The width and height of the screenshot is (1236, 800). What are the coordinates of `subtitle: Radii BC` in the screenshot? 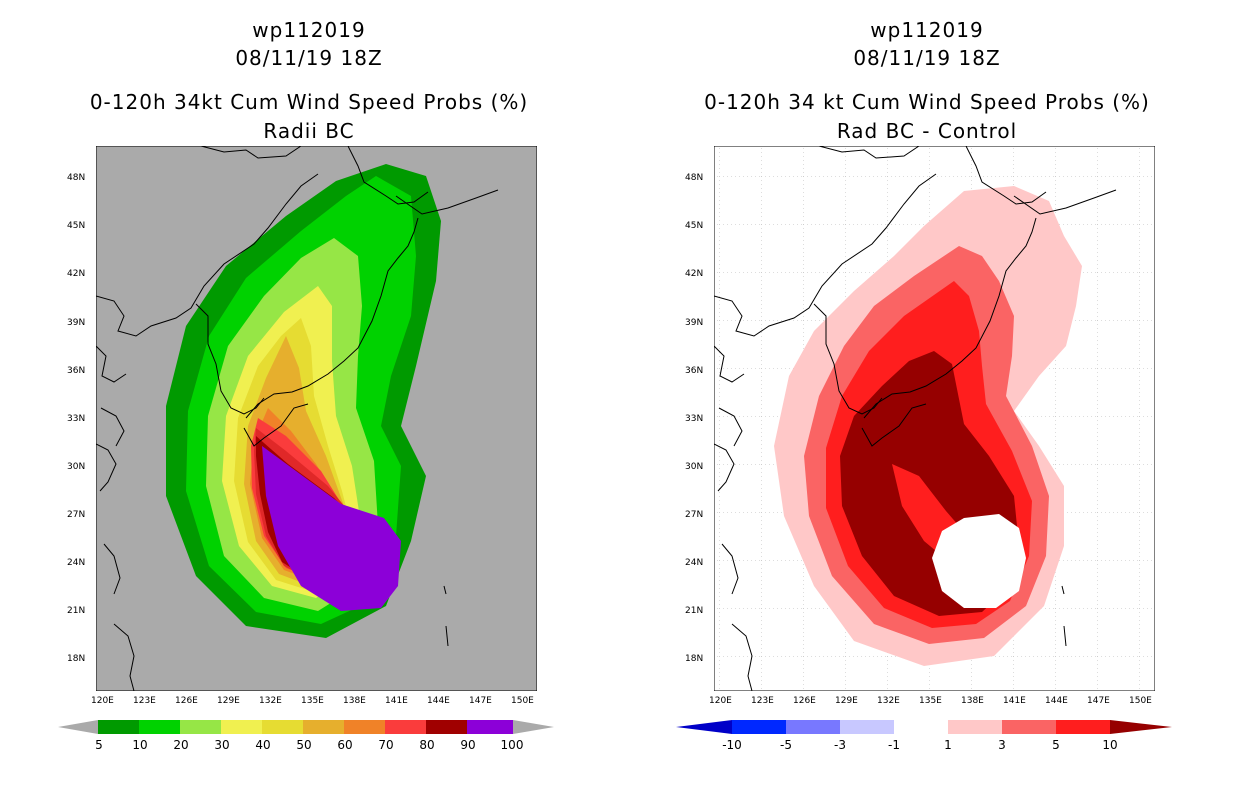 It's located at (309, 131).